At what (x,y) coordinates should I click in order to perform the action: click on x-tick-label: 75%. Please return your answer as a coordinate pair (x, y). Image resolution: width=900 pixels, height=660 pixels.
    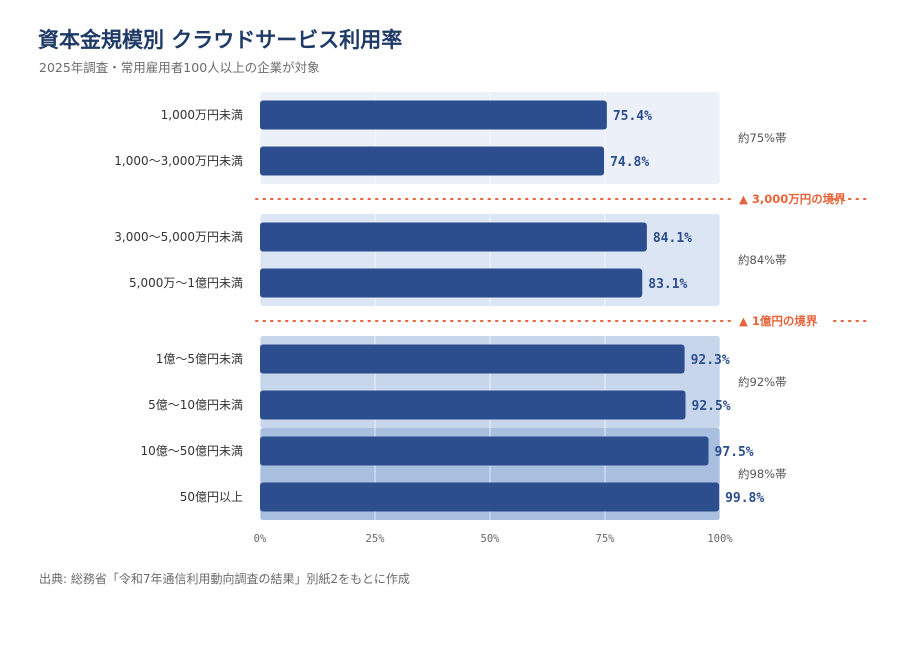
    Looking at the image, I should click on (606, 539).